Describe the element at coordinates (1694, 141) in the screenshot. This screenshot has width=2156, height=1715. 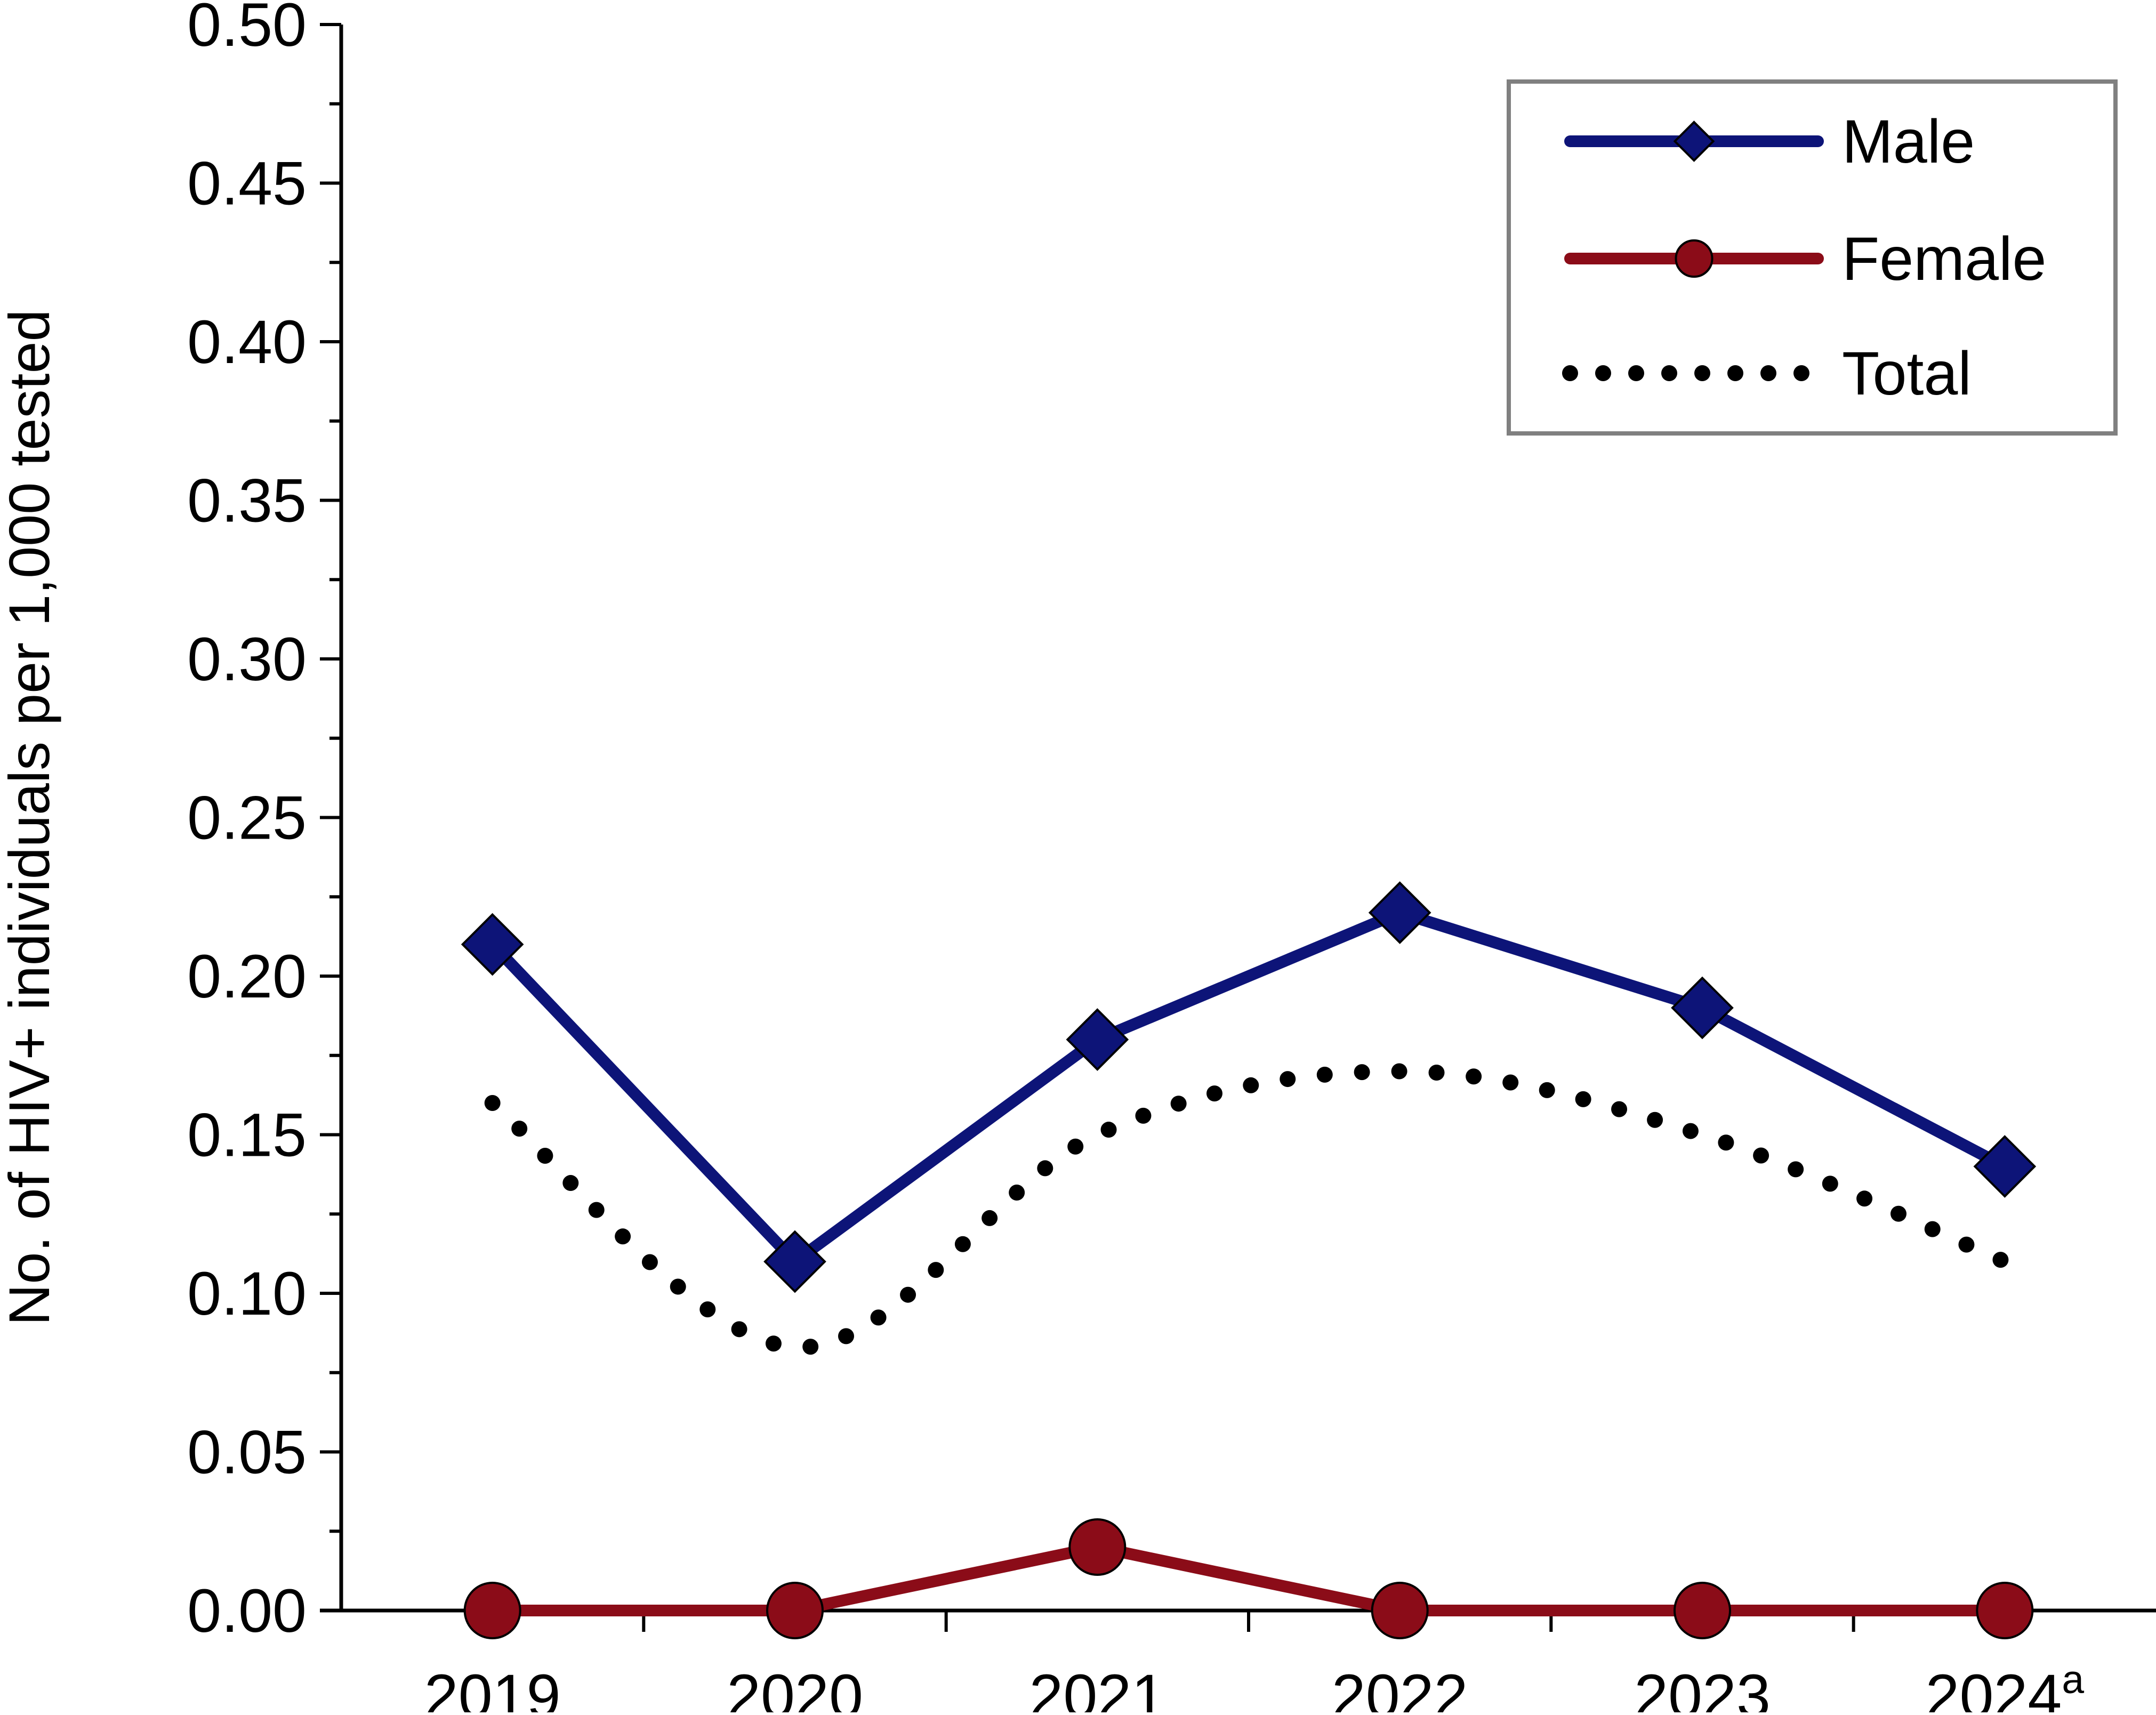
I see `legend-marker-male` at that location.